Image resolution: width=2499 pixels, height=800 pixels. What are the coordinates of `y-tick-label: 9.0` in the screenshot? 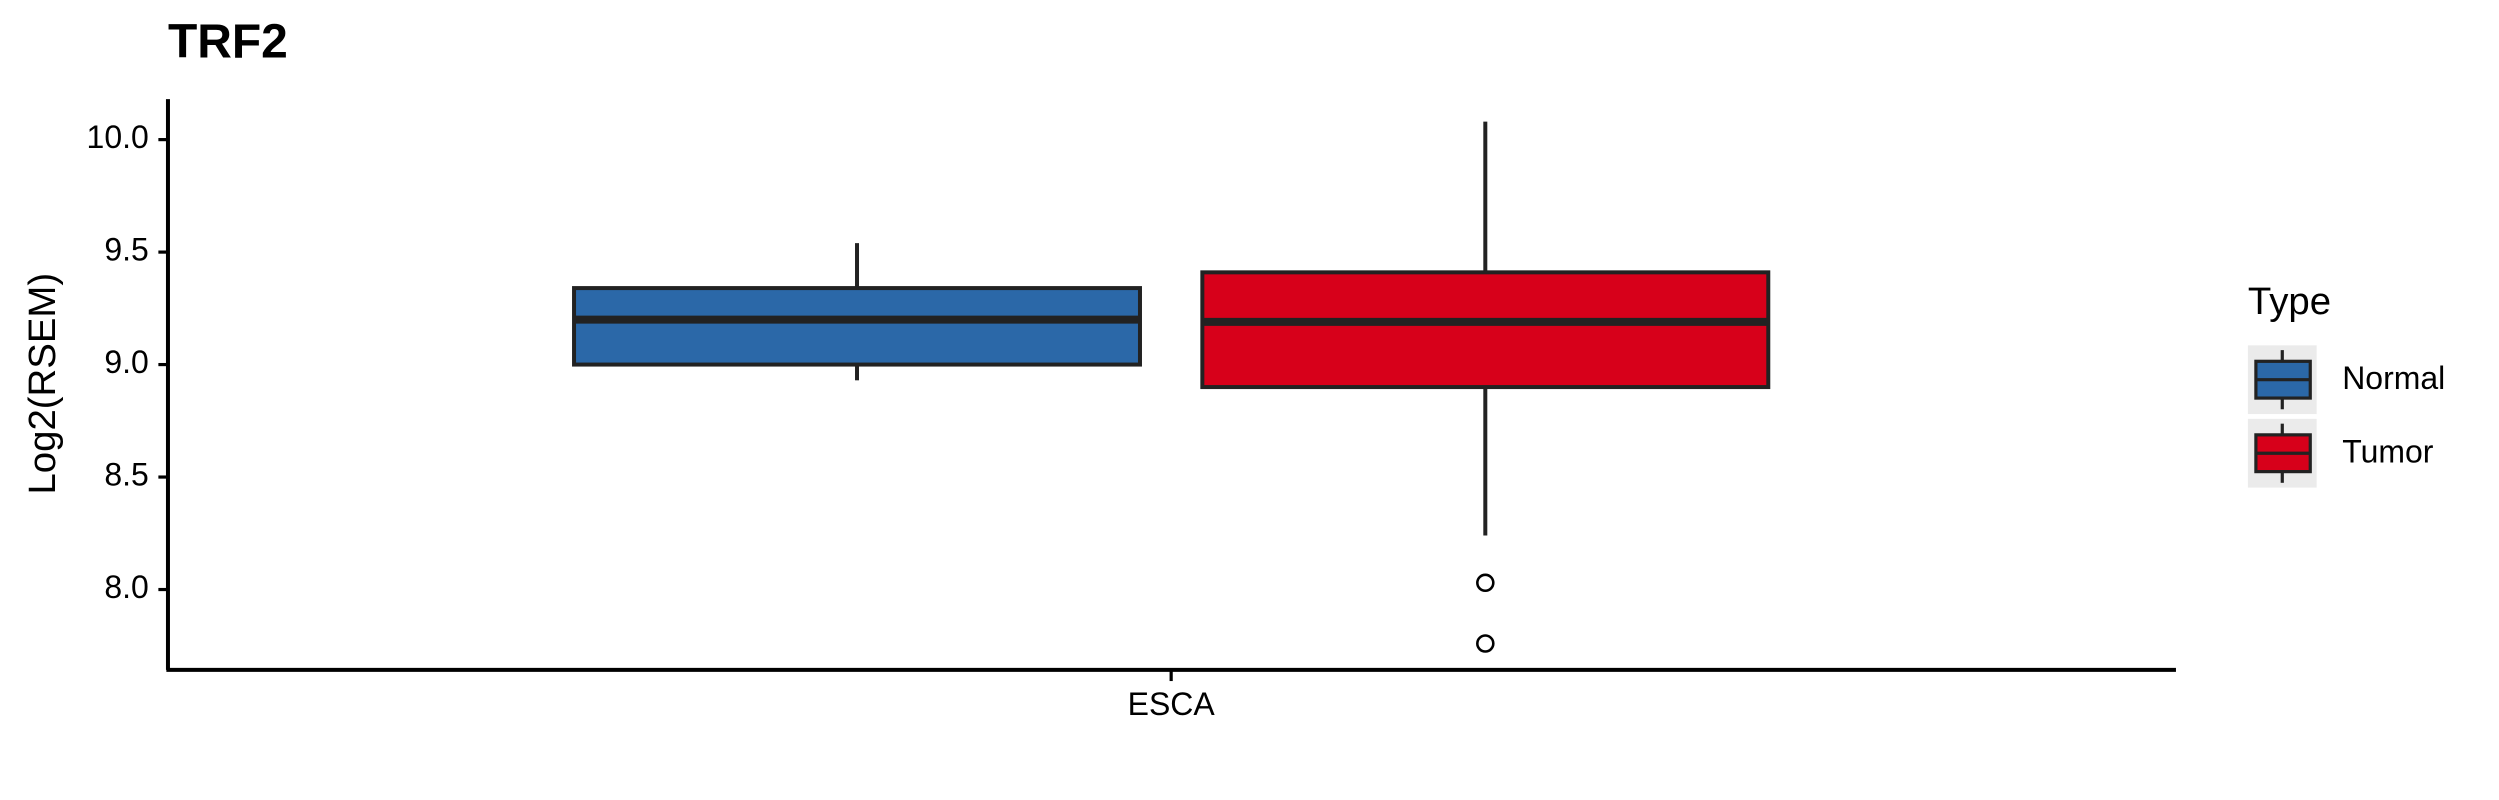 It's located at (126, 362).